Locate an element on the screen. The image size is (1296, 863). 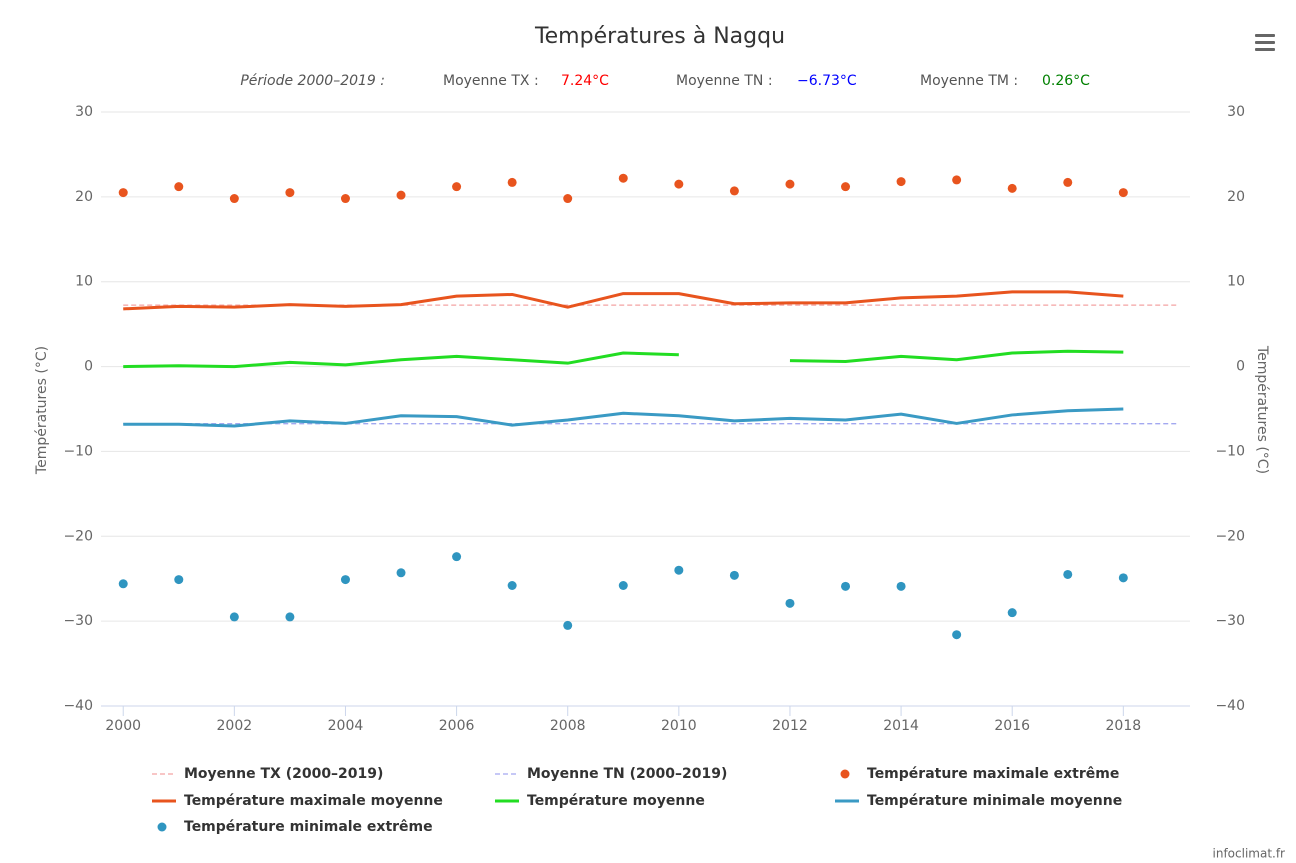
y-tick-label: 30 is located at coordinates (84, 112).